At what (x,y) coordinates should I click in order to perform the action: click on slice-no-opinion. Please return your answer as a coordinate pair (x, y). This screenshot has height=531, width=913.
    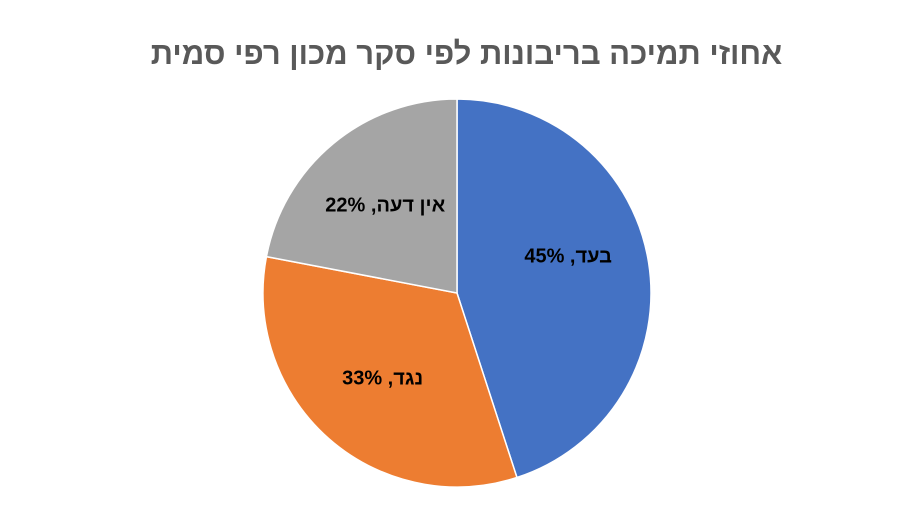
    Looking at the image, I should click on (361, 196).